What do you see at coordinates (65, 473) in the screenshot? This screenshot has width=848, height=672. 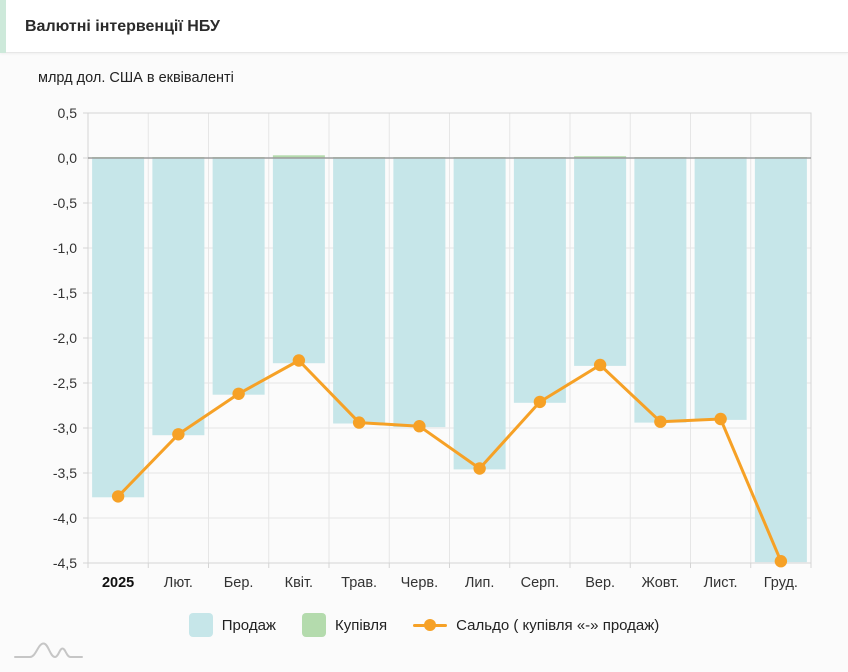 I see `y-tick-label: -3,5` at bounding box center [65, 473].